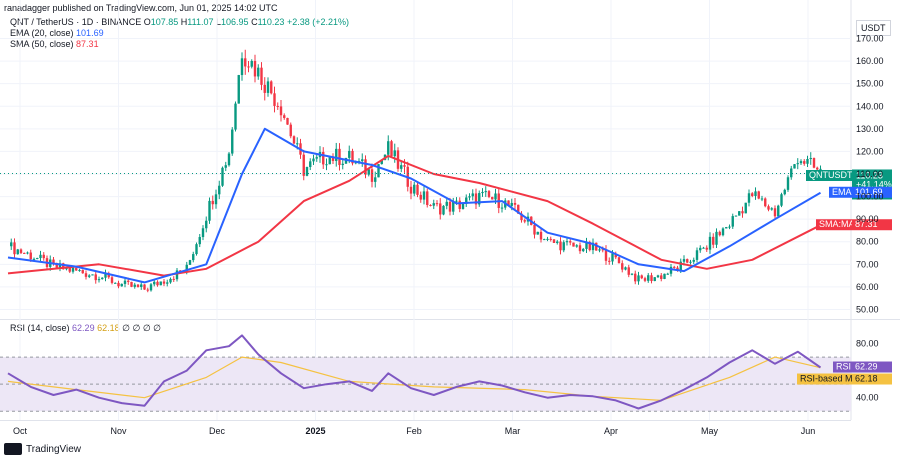 This screenshot has width=900, height=460. What do you see at coordinates (867, 242) in the screenshot?
I see `price-tick-label: 80.00` at bounding box center [867, 242].